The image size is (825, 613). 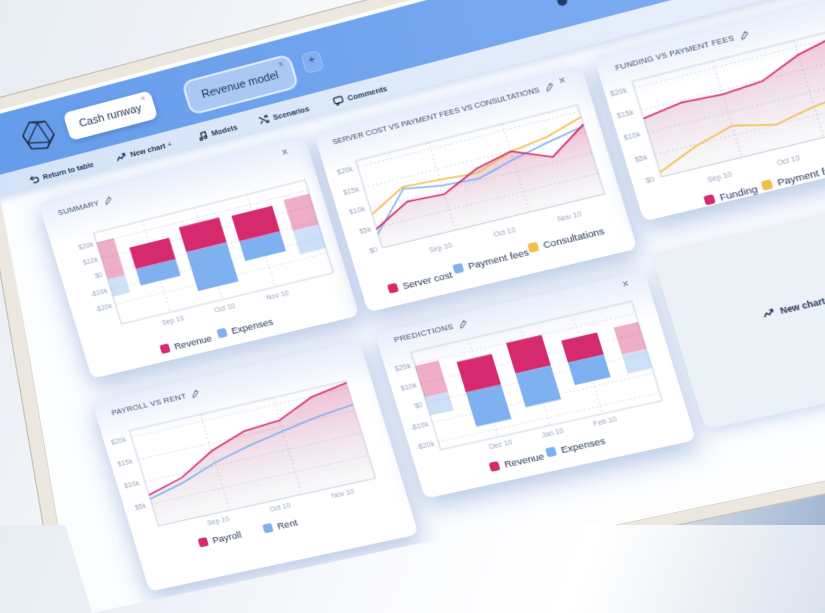 I want to click on svg-text: Dec 10, so click(x=500, y=445).